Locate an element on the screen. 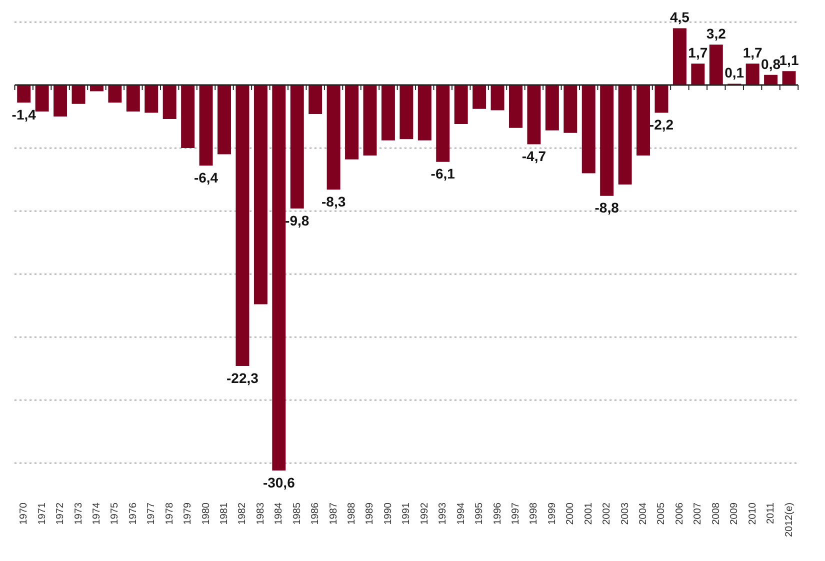 This screenshot has width=825, height=561. x-tick-label: 2004 is located at coordinates (644, 513).